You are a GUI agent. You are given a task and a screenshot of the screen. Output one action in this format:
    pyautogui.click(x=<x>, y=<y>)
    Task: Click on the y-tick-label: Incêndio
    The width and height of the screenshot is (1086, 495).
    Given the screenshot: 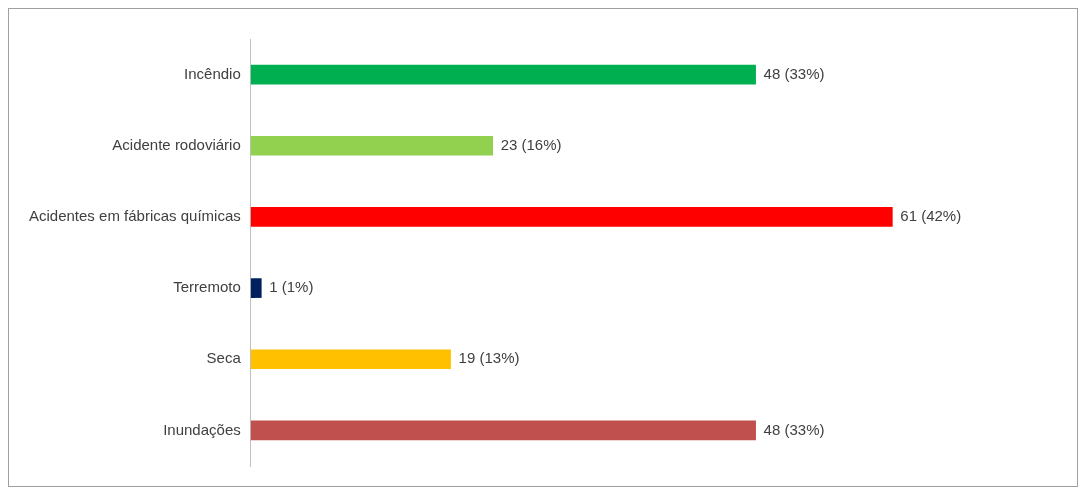 What is the action you would take?
    pyautogui.click(x=212, y=73)
    